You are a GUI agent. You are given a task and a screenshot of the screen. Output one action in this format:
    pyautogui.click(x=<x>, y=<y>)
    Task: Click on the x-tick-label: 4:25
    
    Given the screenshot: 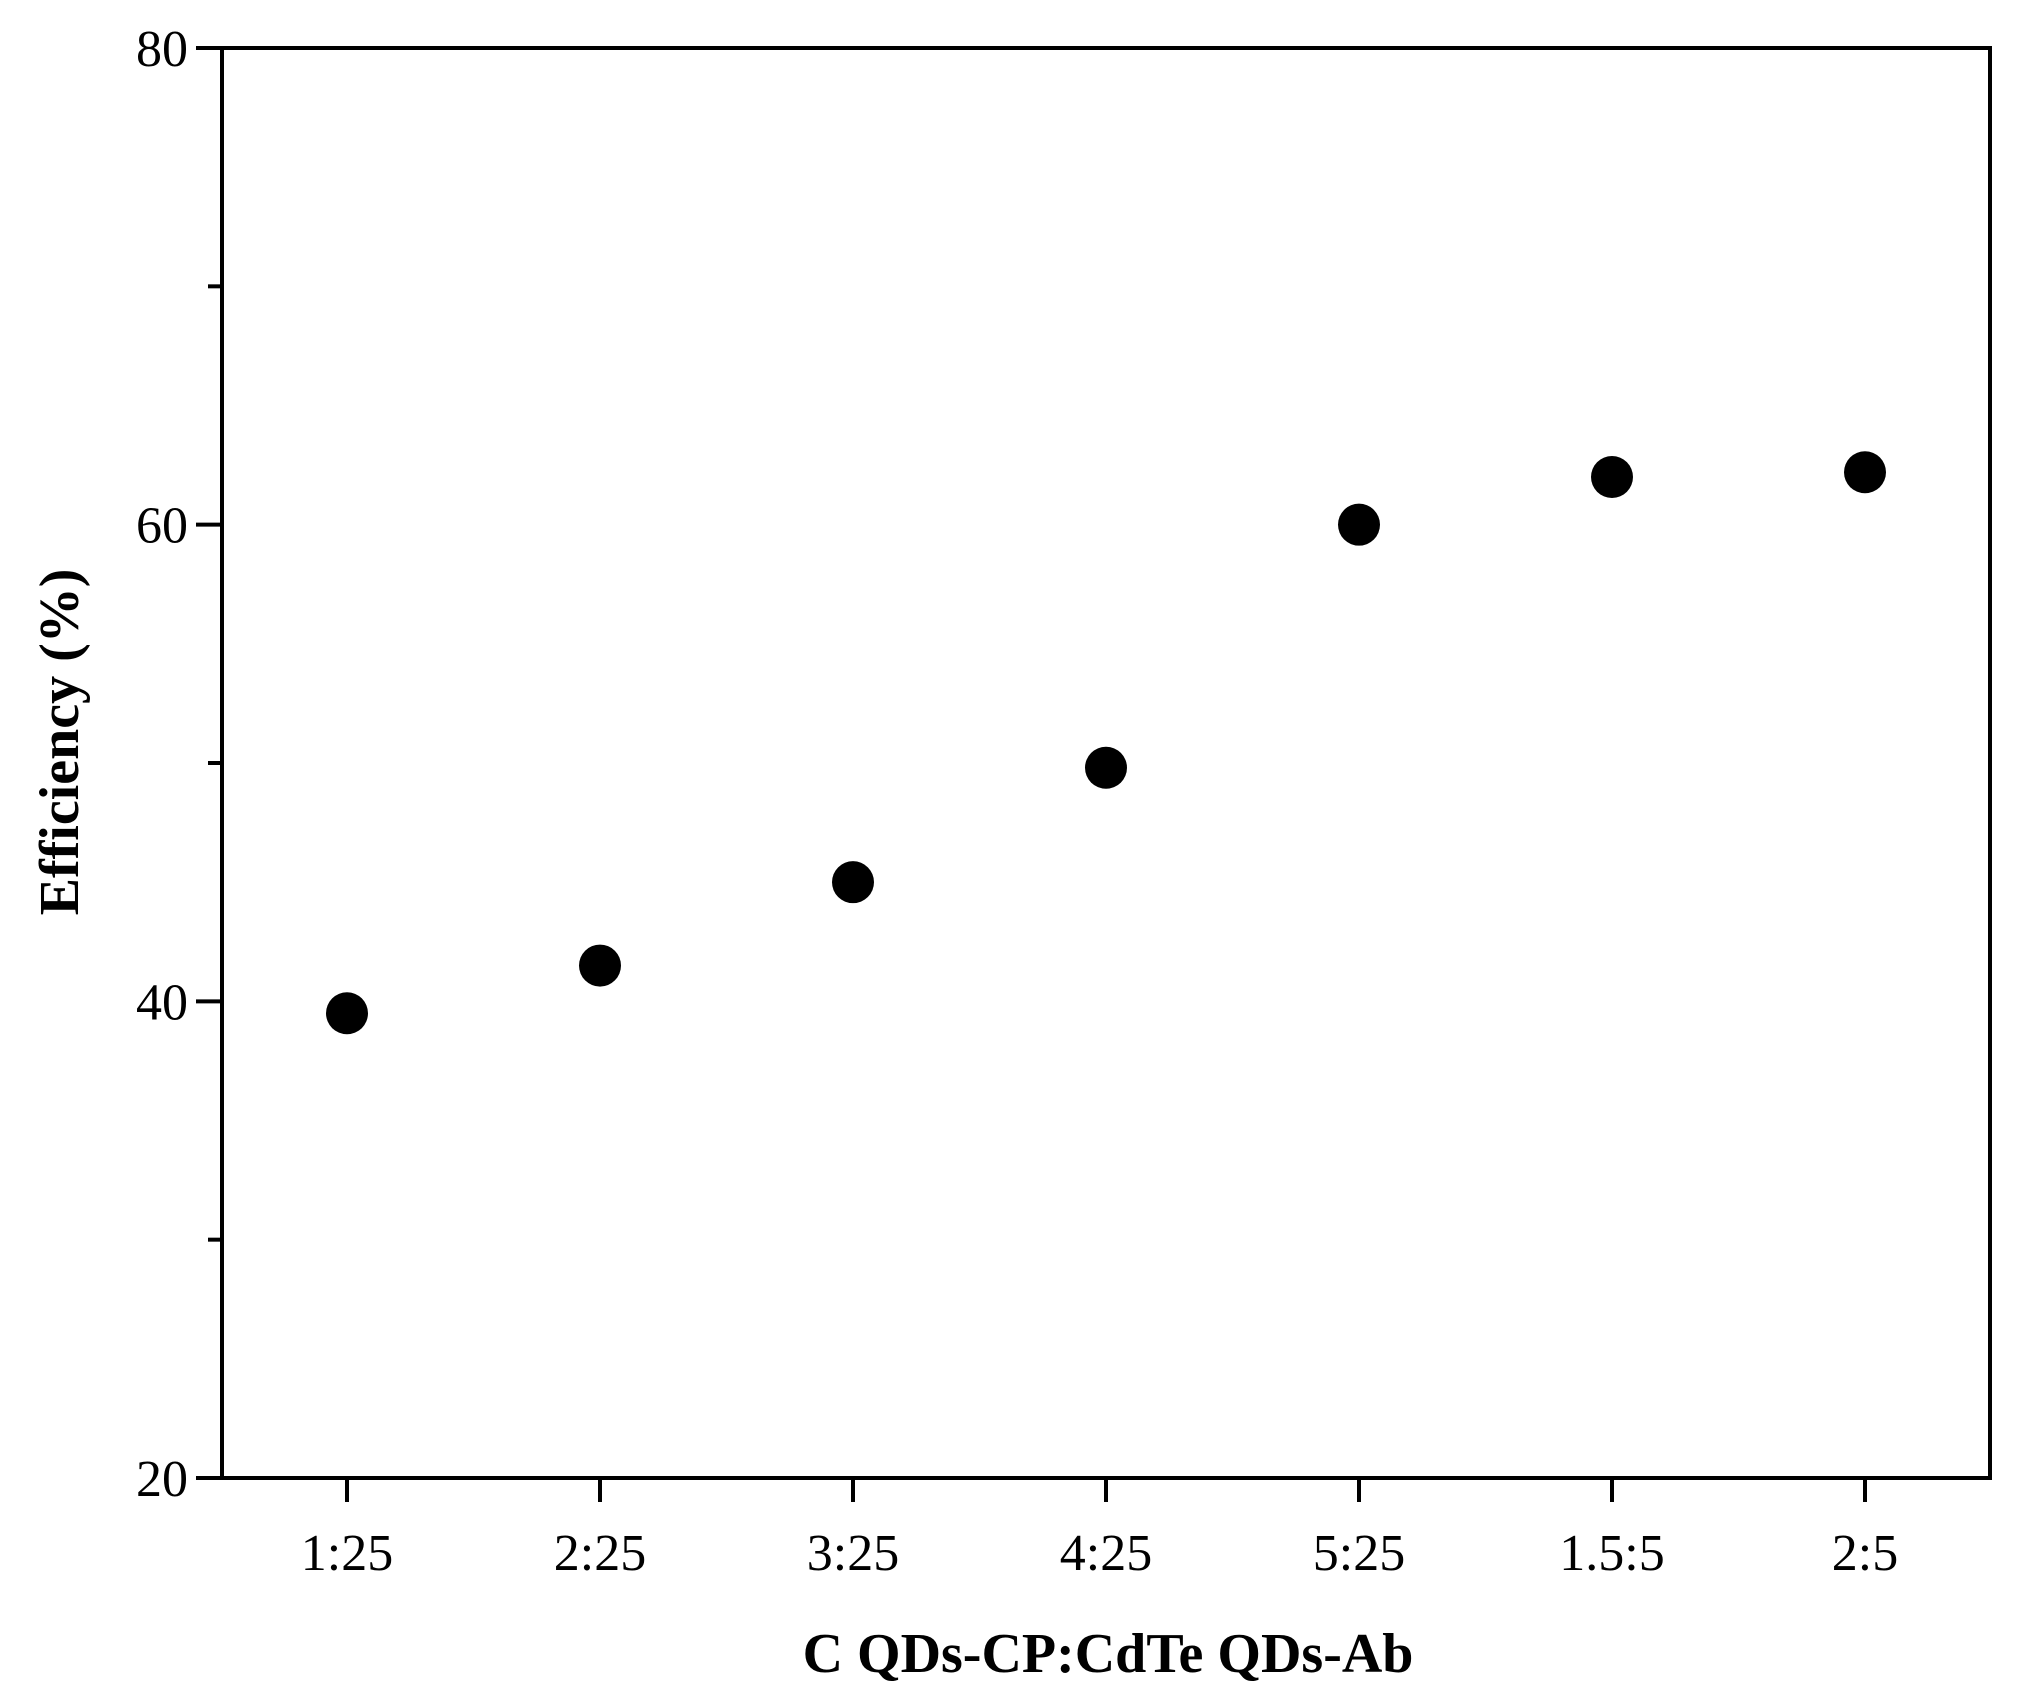 What is the action you would take?
    pyautogui.click(x=1106, y=1553)
    